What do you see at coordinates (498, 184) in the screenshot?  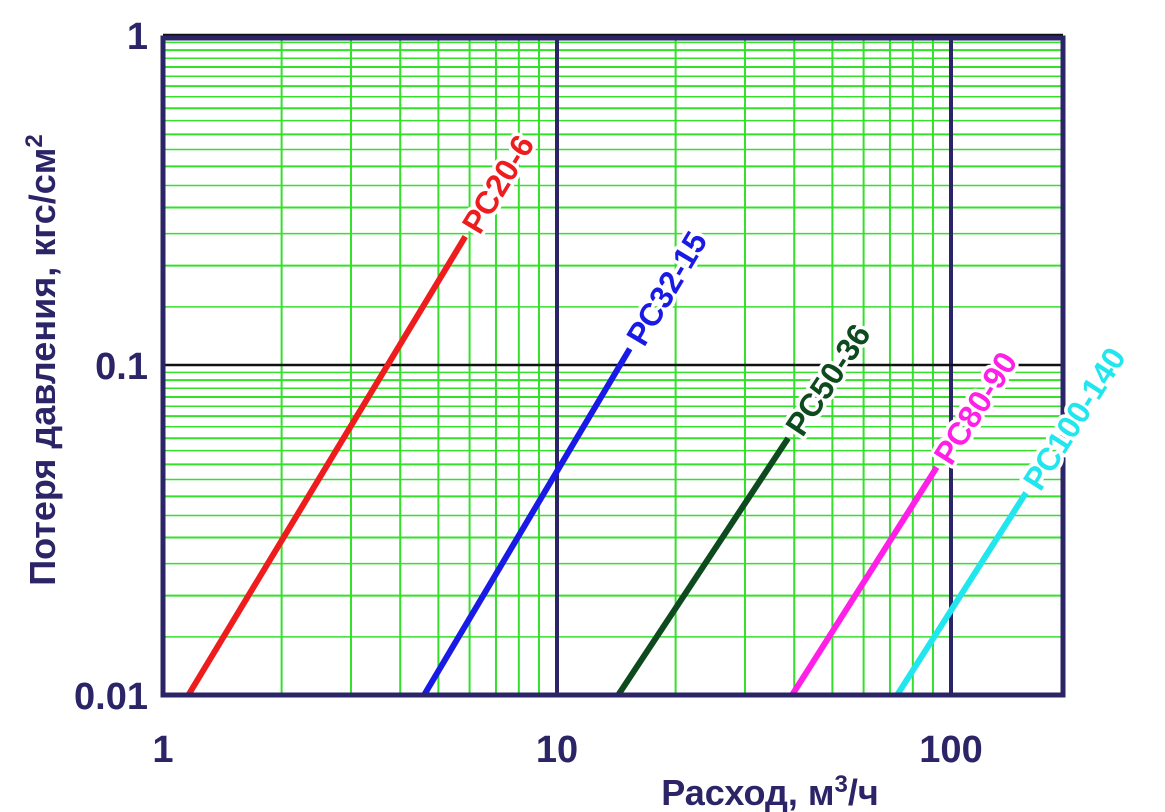 I see `series-label-0: РС20-6` at bounding box center [498, 184].